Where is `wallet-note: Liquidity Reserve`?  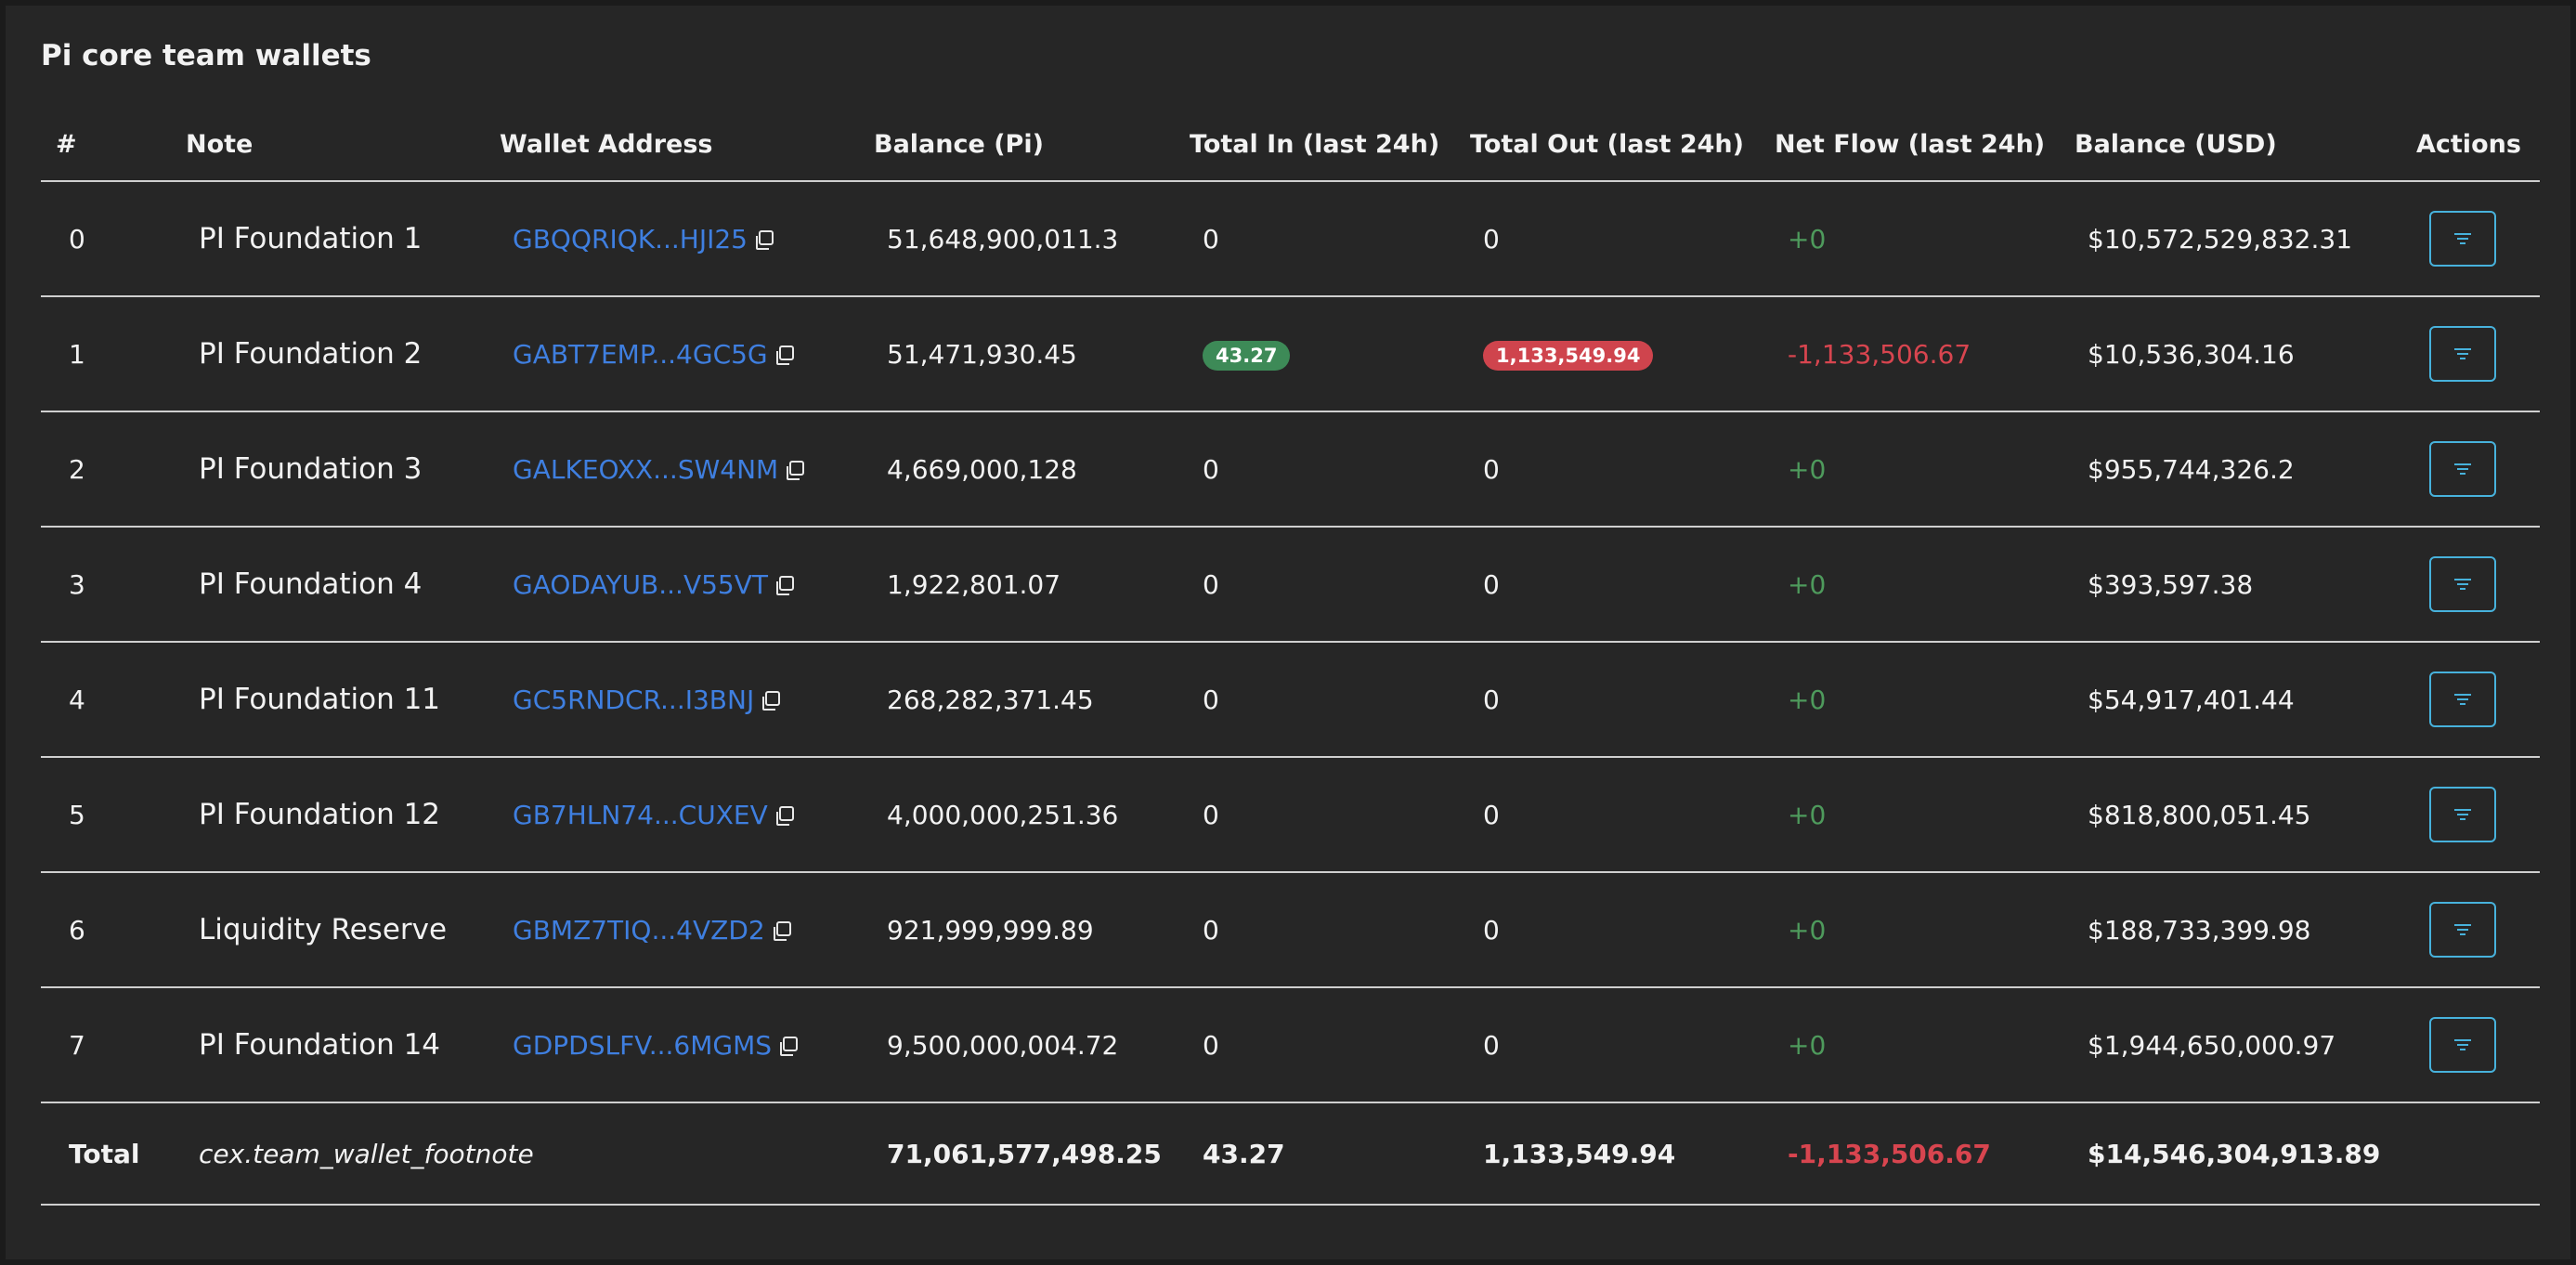 wallet-note: Liquidity Reserve is located at coordinates (328, 930).